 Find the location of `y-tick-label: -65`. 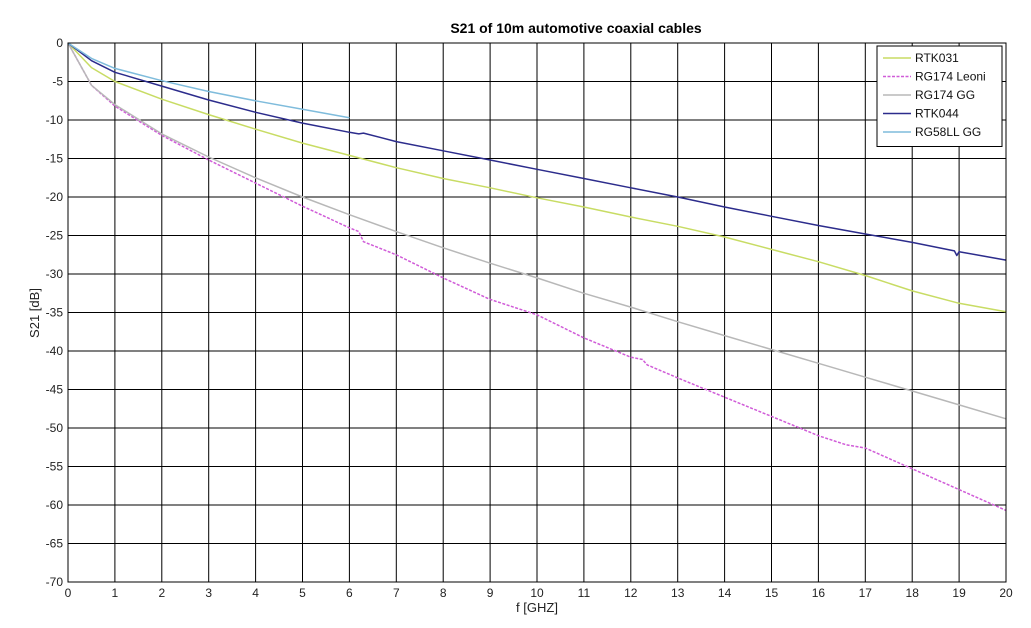

y-tick-label: -65 is located at coordinates (55, 544).